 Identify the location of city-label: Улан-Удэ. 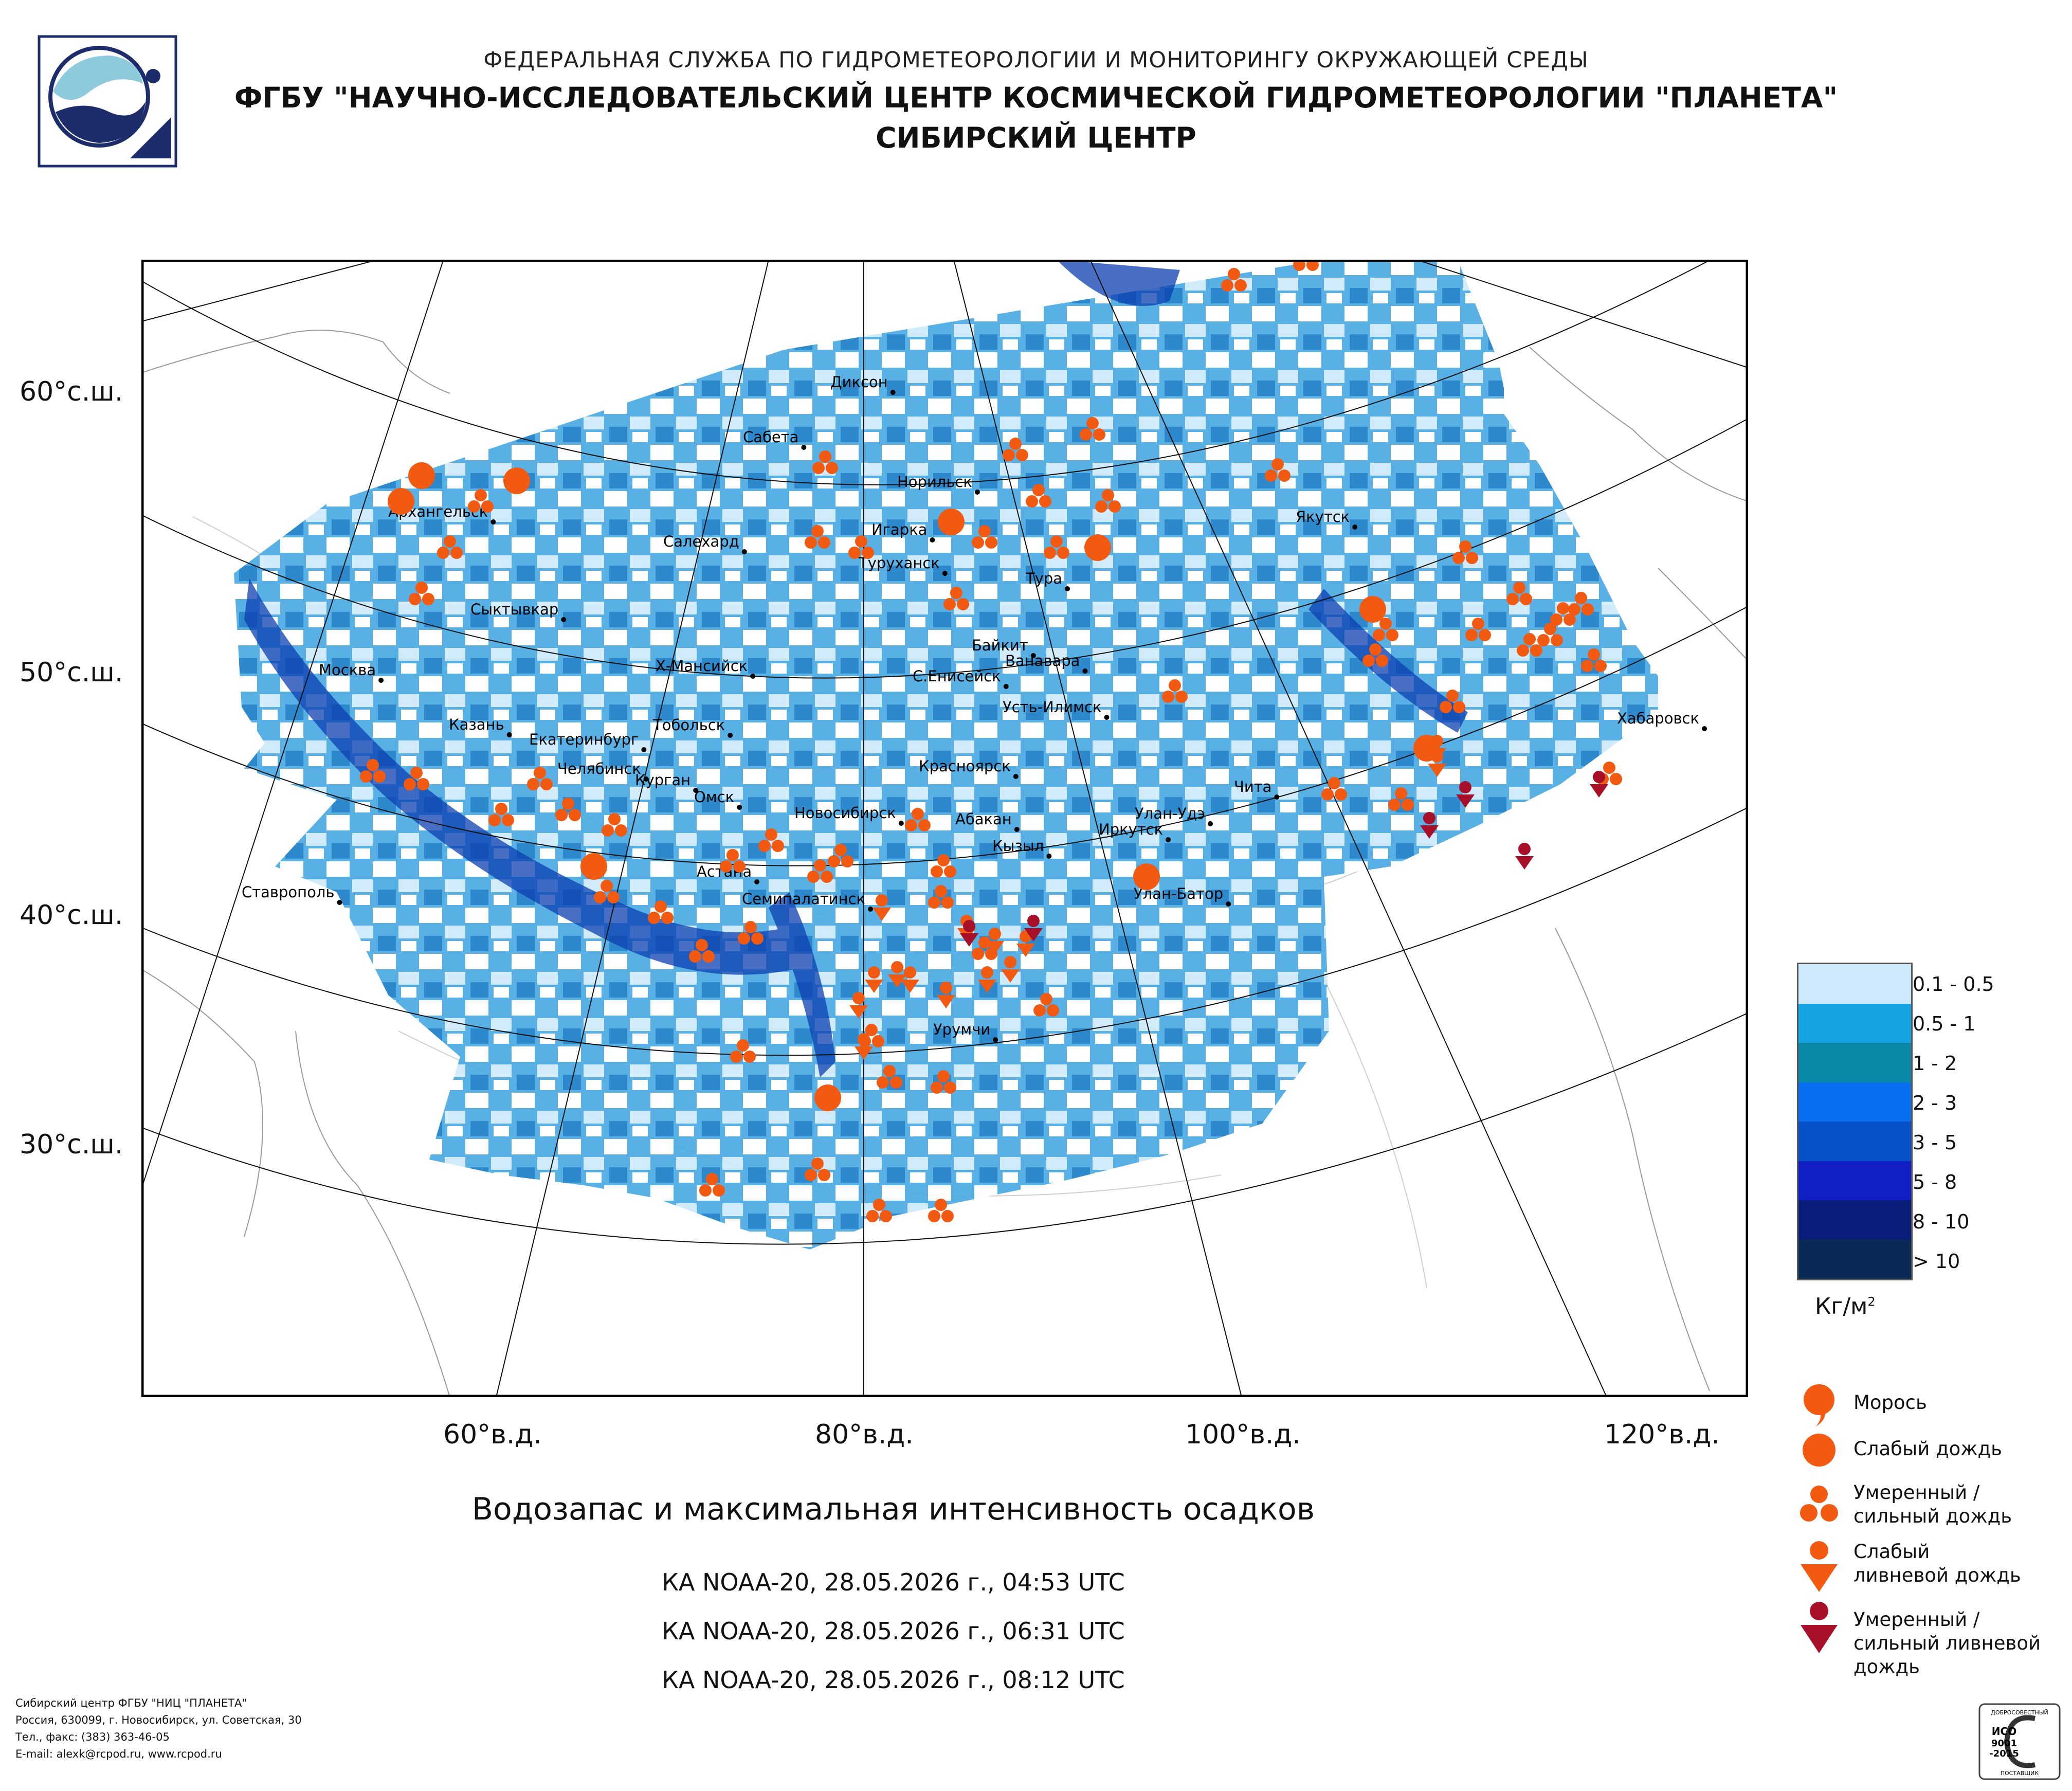
(1170, 813).